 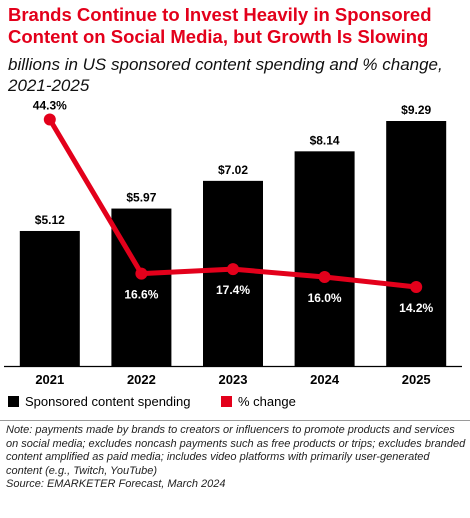 What do you see at coordinates (49, 119) in the screenshot?
I see `pct-change-point-2021` at bounding box center [49, 119].